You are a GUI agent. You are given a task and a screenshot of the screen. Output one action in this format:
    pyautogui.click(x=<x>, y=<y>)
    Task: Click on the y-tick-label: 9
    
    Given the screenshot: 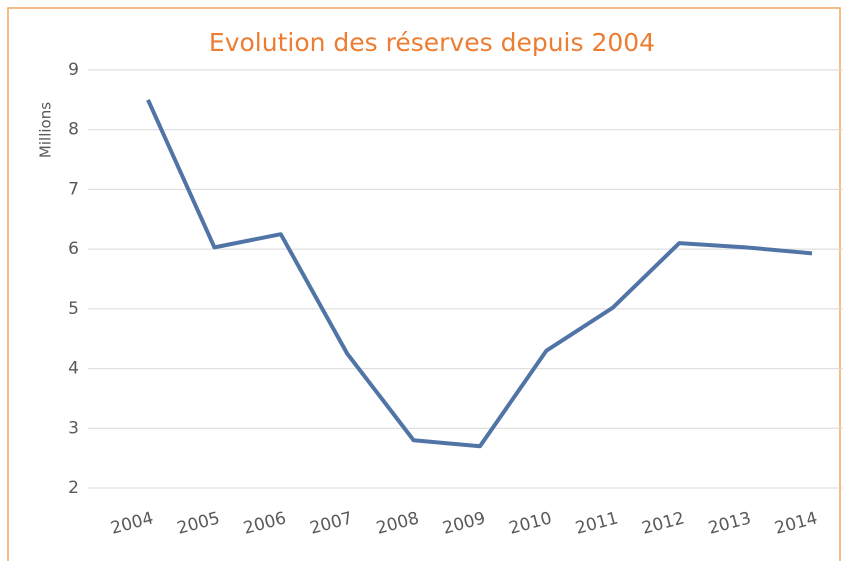 What is the action you would take?
    pyautogui.click(x=73, y=70)
    